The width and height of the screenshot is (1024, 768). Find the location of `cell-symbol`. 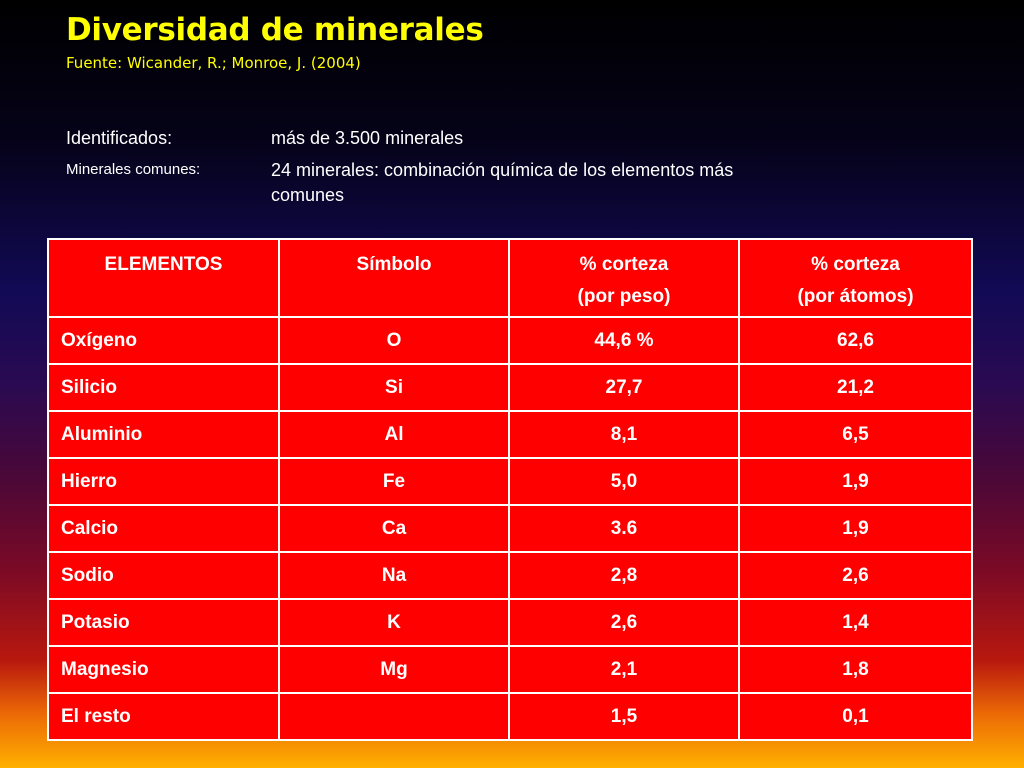

cell-symbol is located at coordinates (394, 716).